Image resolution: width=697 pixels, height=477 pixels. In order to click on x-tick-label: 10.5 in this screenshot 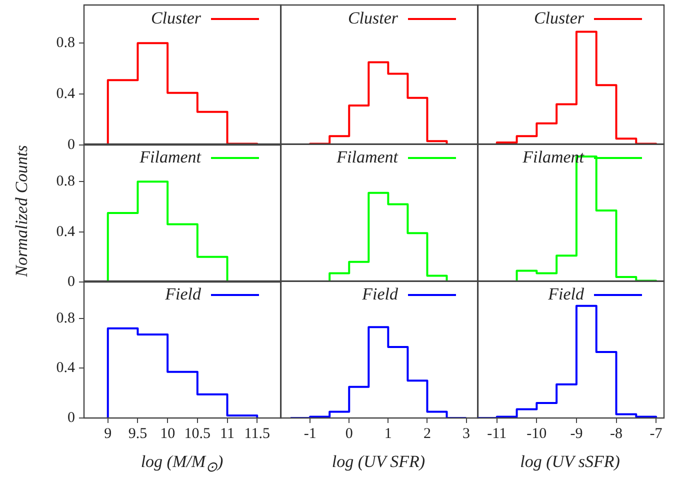, I will do `click(197, 434)`.